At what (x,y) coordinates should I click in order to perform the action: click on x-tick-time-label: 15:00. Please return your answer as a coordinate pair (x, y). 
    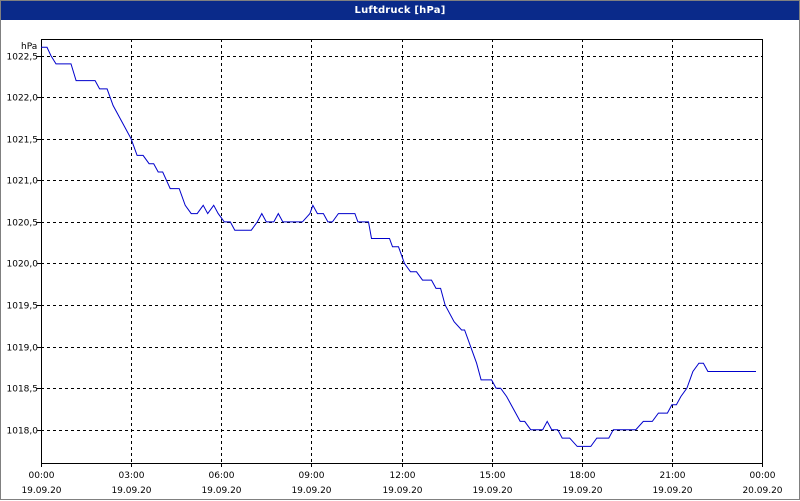
    Looking at the image, I should click on (493, 476).